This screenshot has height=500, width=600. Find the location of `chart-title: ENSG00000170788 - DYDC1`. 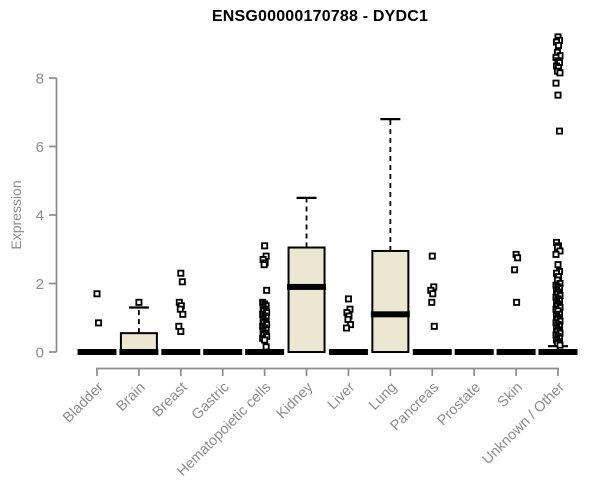

chart-title: ENSG00000170788 - DYDC1 is located at coordinates (320, 16).